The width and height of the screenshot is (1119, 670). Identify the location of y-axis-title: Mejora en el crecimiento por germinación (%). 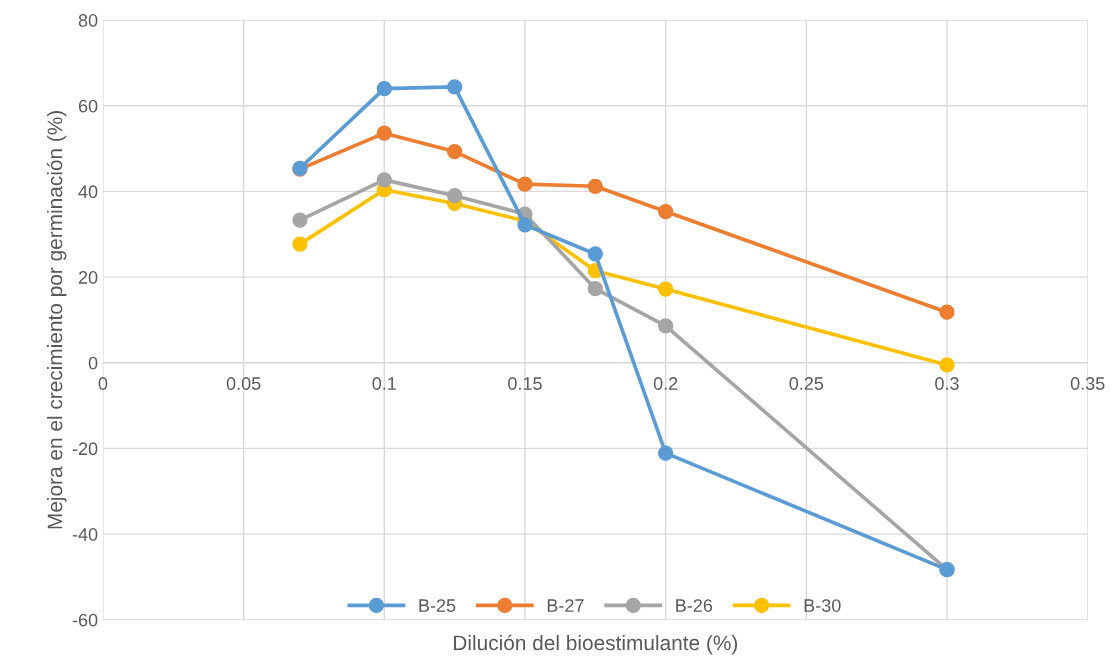
(56, 320).